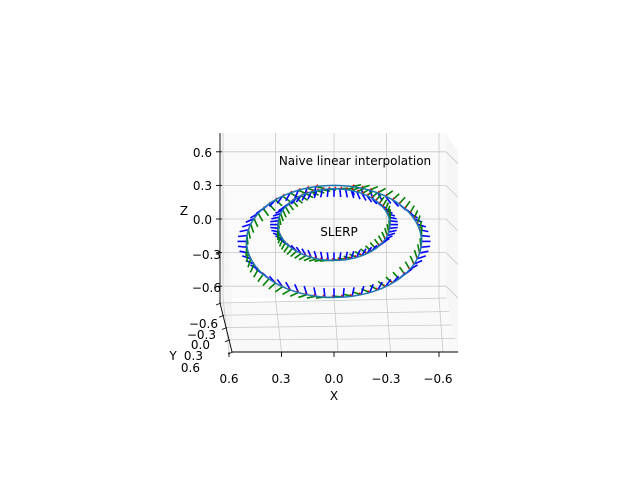 Image resolution: width=640 pixels, height=480 pixels. What do you see at coordinates (190, 368) in the screenshot?
I see `y-tick-label: 0.6` at bounding box center [190, 368].